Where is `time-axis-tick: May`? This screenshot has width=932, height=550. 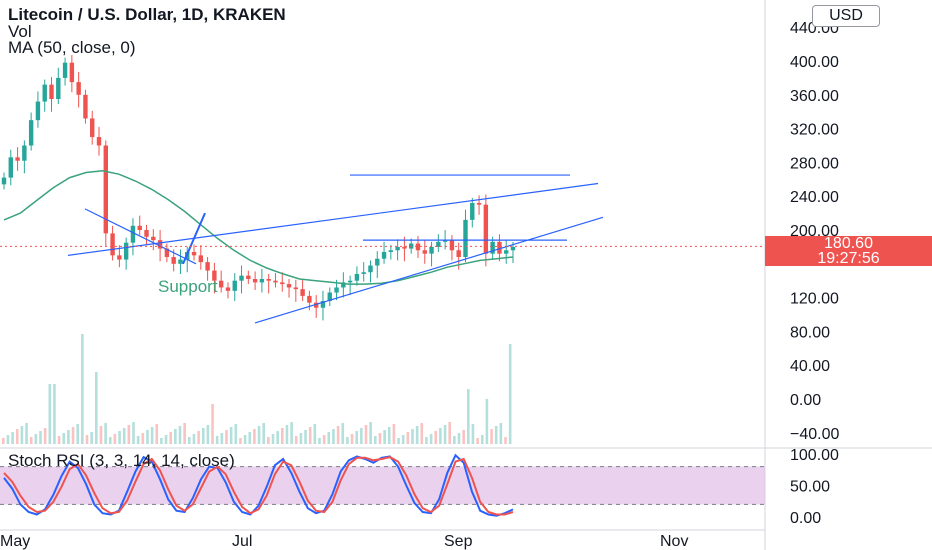
time-axis-tick: May is located at coordinates (15, 541).